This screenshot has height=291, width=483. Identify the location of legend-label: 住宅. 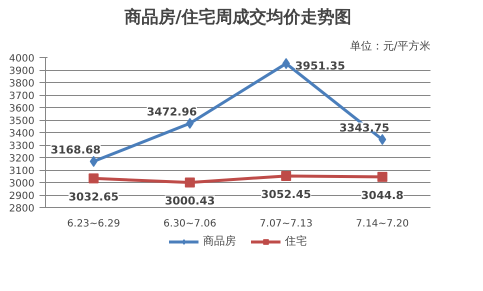
(296, 241).